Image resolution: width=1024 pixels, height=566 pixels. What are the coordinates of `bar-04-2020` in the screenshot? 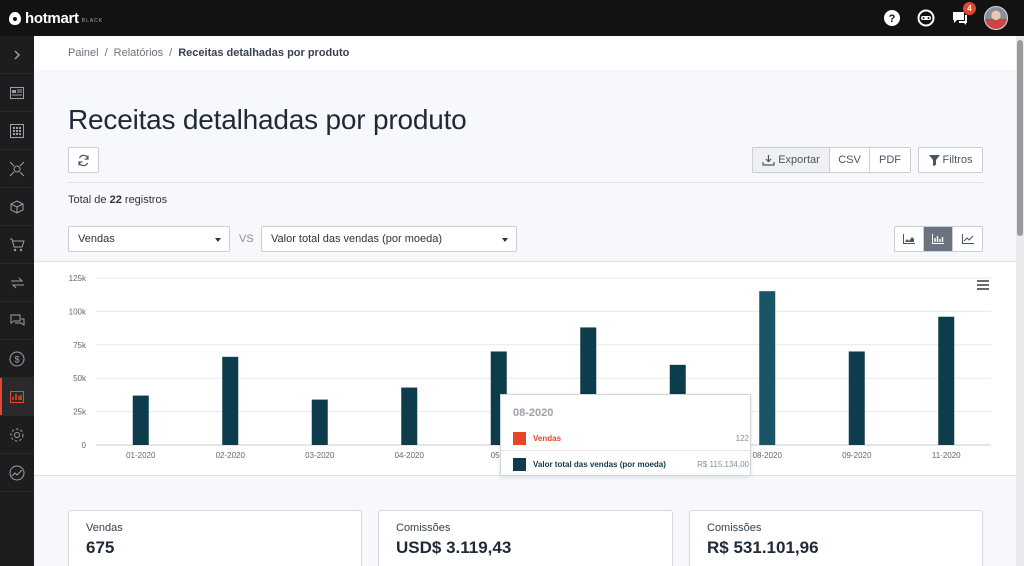 It's located at (409, 416).